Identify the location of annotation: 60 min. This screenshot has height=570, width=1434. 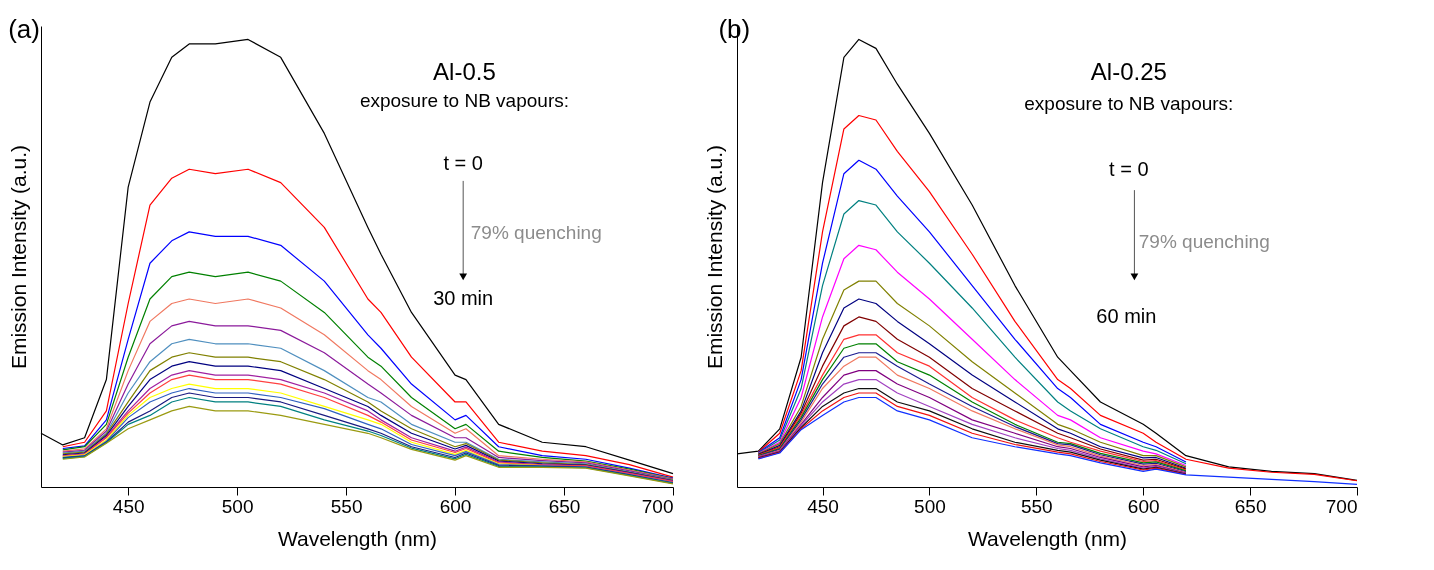
(1126, 316).